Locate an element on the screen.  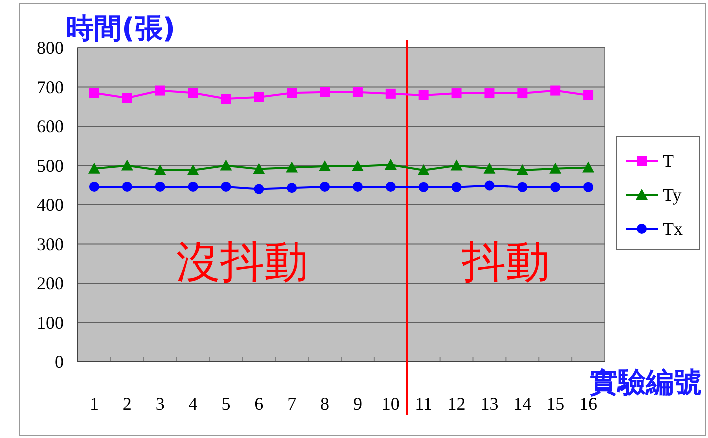
y-tick-label: 400 is located at coordinates (50, 205).